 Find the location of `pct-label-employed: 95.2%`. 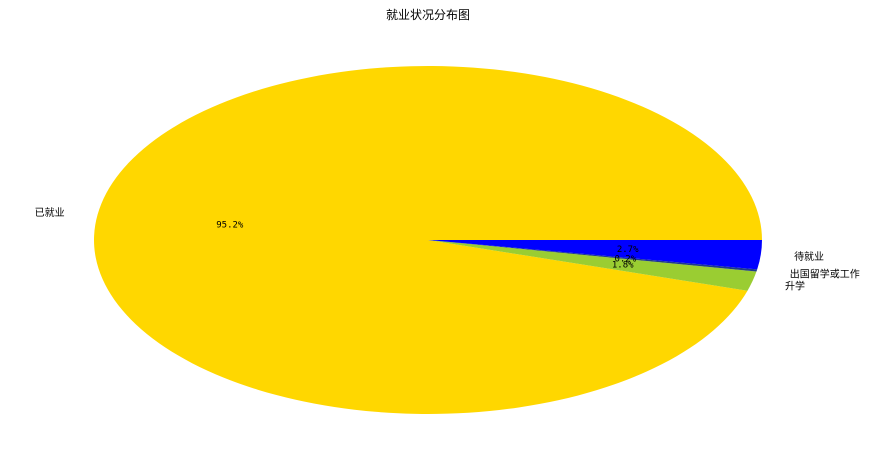

pct-label-employed: 95.2% is located at coordinates (230, 226).